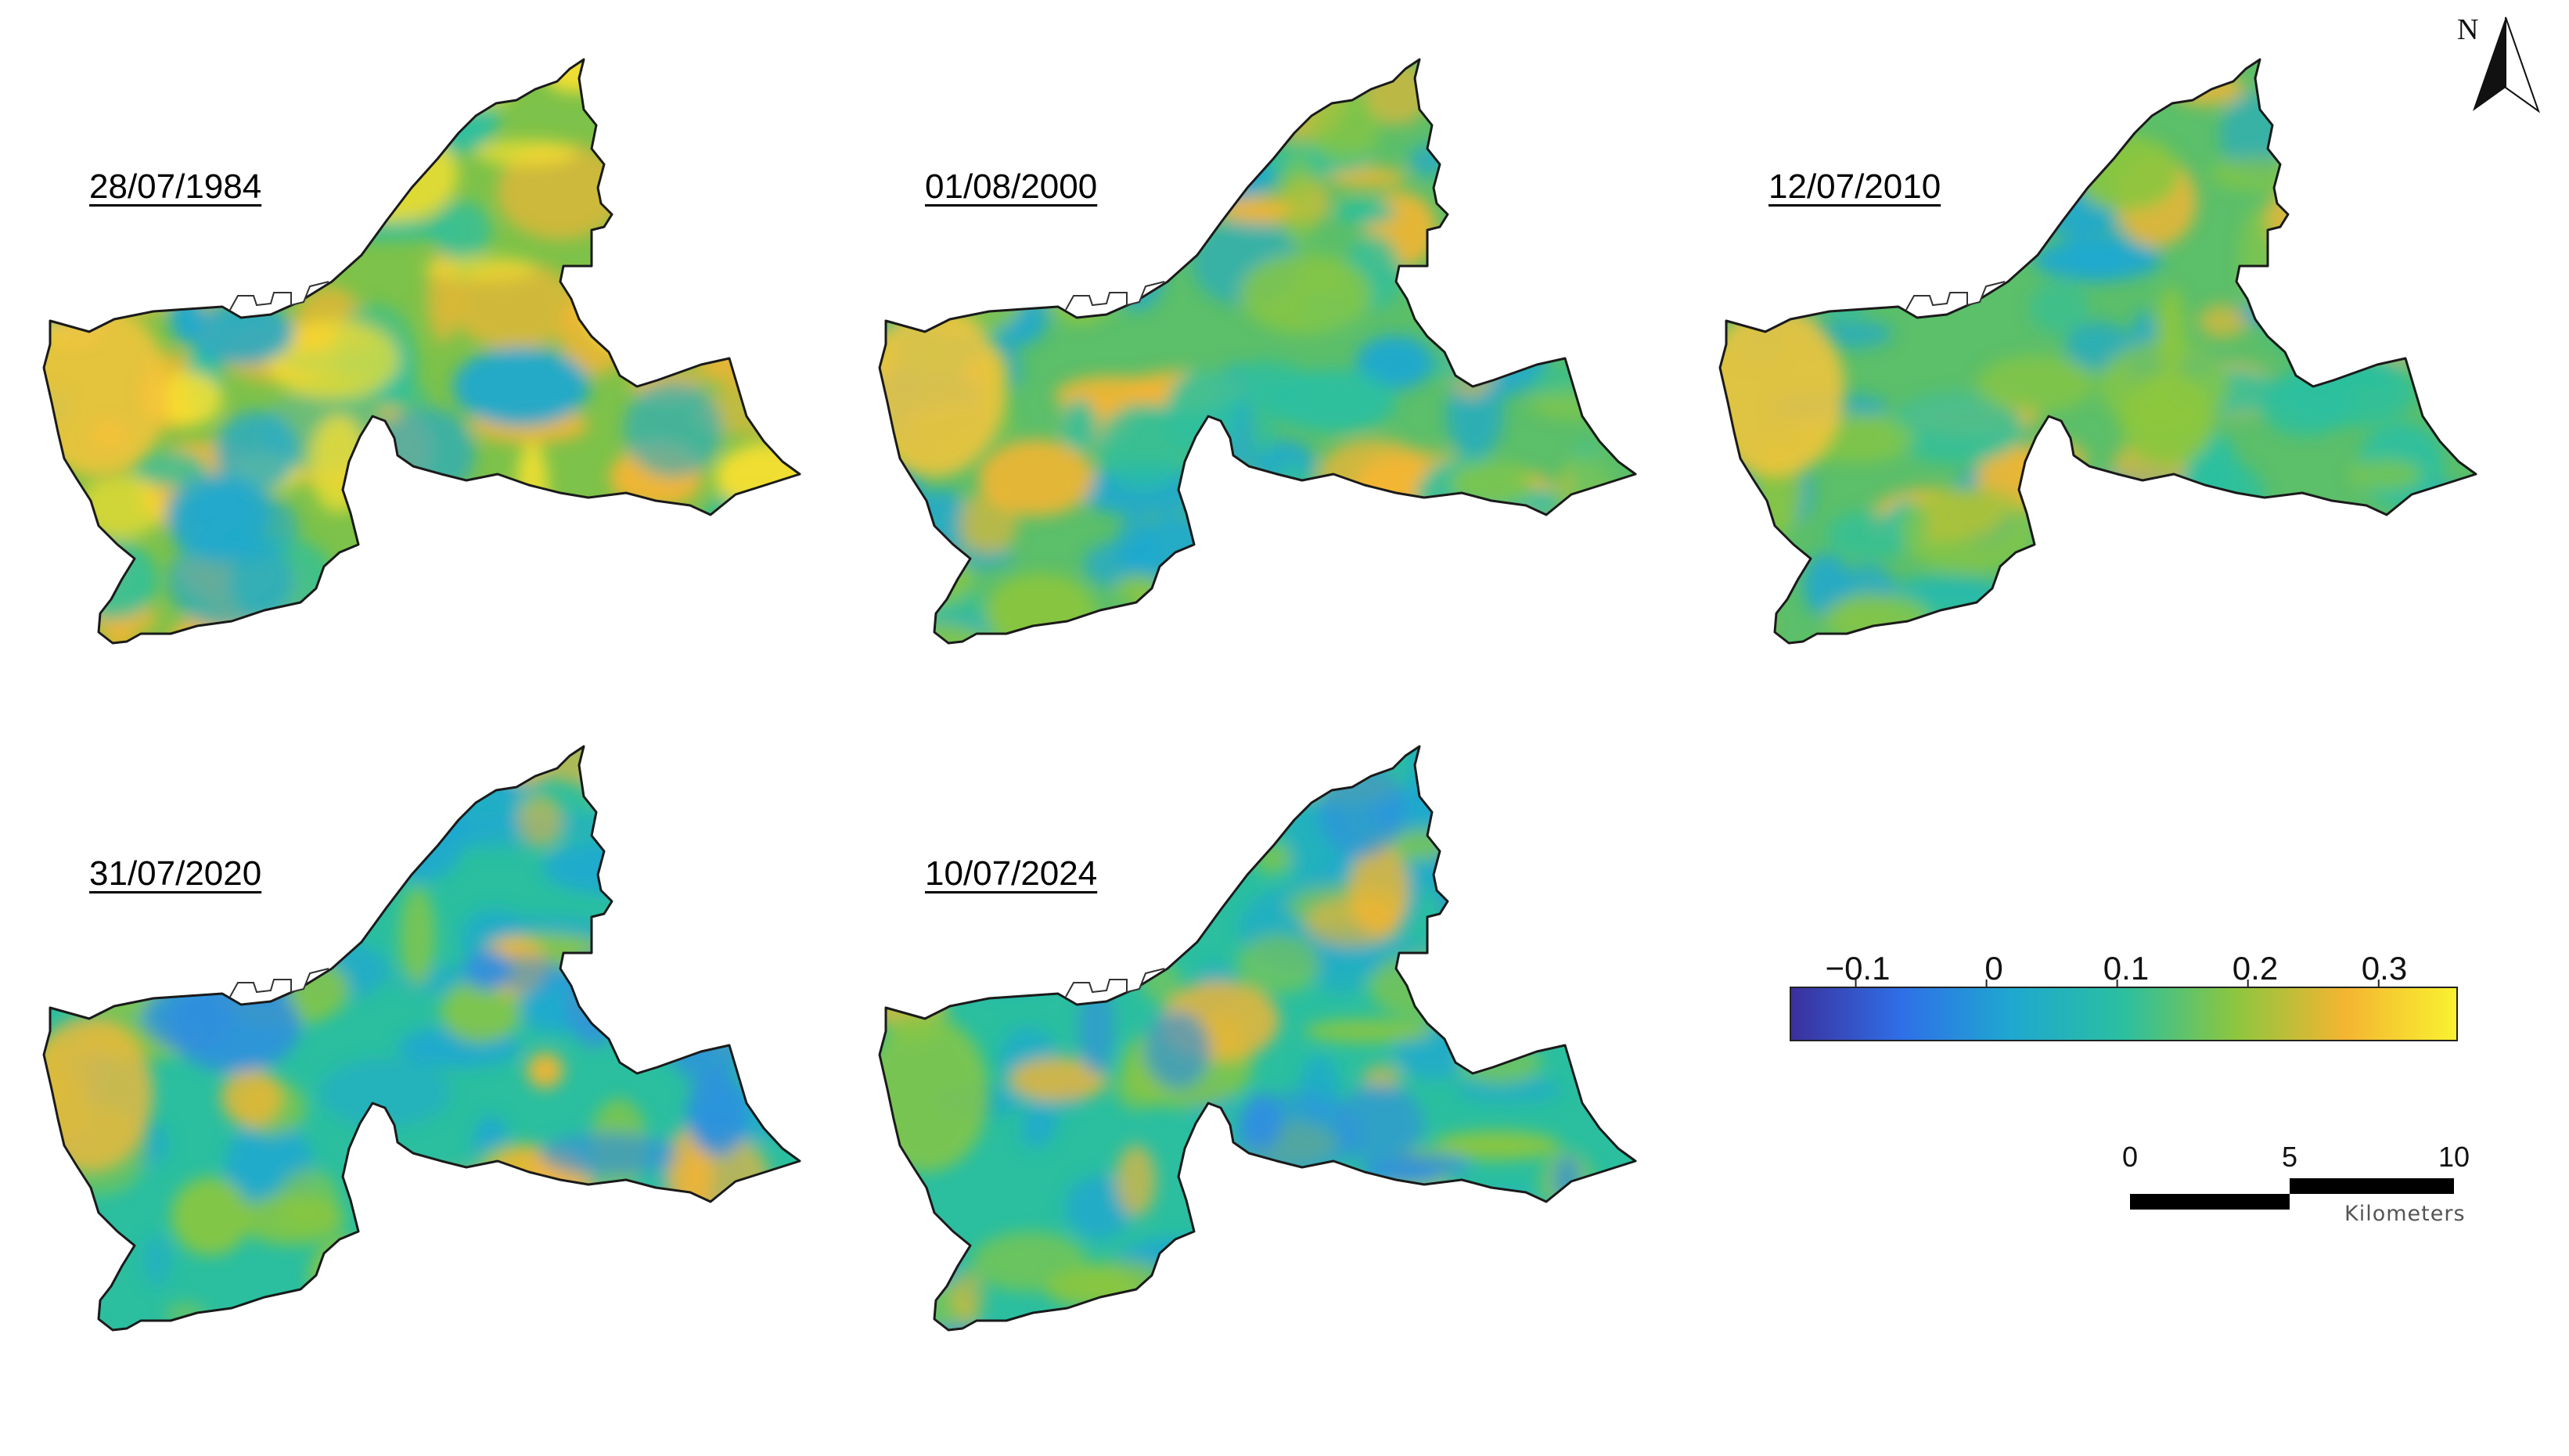  Describe the element at coordinates (2130, 1157) in the screenshot. I see `scale-bar-label-0: 0` at that location.